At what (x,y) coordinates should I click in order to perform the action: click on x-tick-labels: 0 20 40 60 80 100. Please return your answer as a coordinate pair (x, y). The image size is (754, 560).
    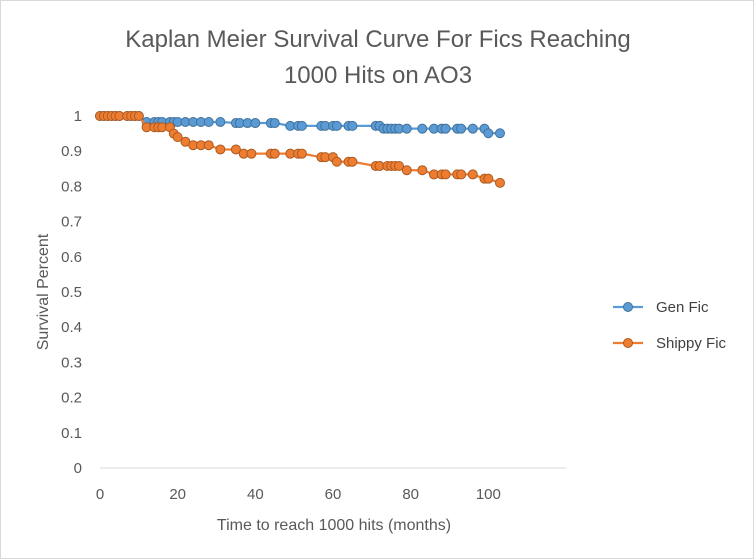
    Looking at the image, I should click on (298, 494).